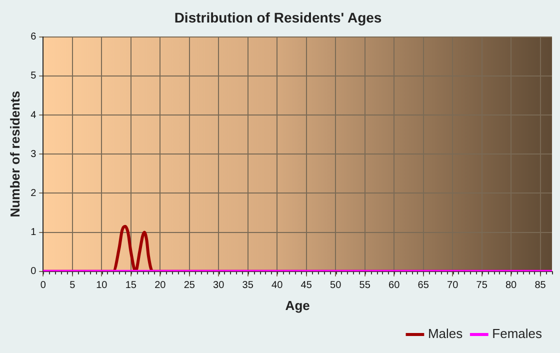 The image size is (560, 353). I want to click on x-tick-label: 75, so click(482, 286).